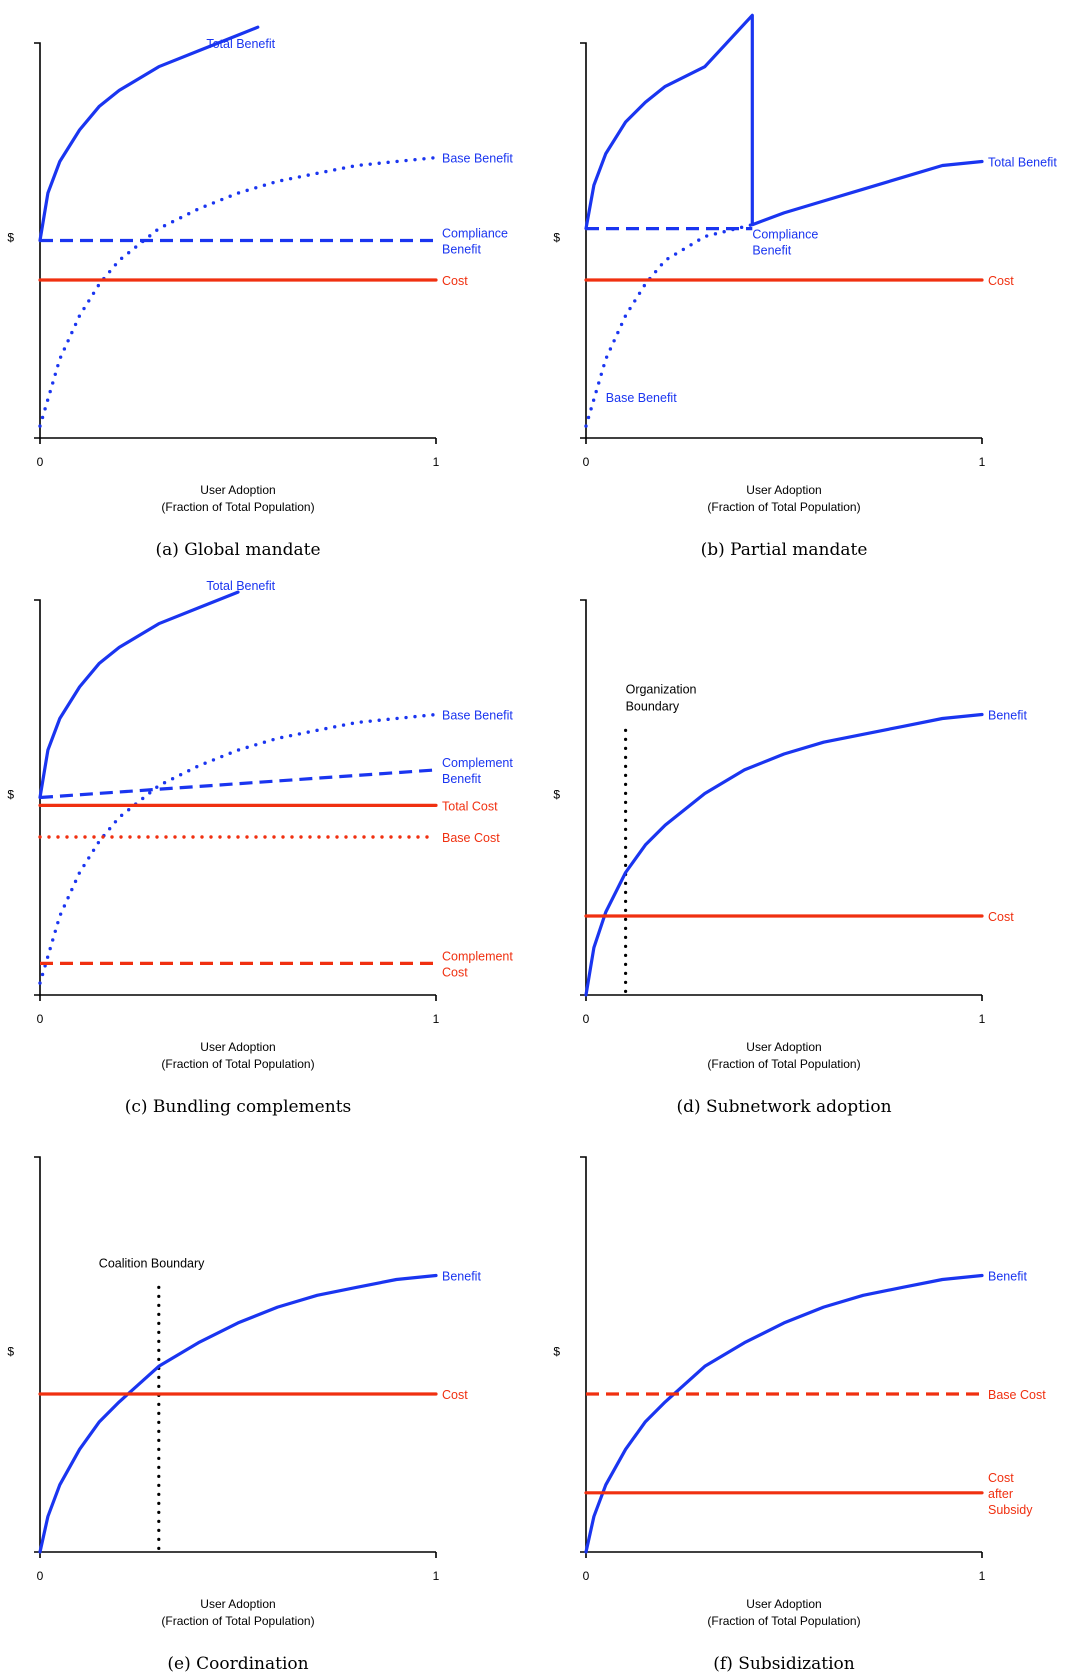 This screenshot has height=1680, width=1072. Describe the element at coordinates (784, 550) in the screenshot. I see `chart-caption: (b) Partial mandate` at that location.